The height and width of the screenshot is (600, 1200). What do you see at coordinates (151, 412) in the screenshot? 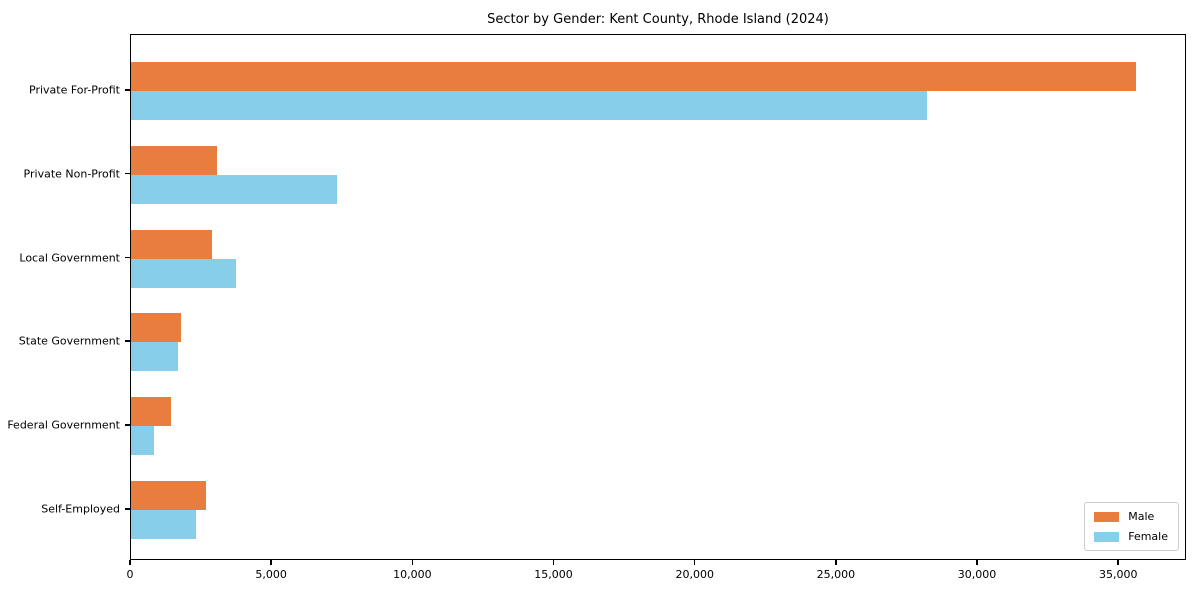
I see `bar-male-federal-government` at bounding box center [151, 412].